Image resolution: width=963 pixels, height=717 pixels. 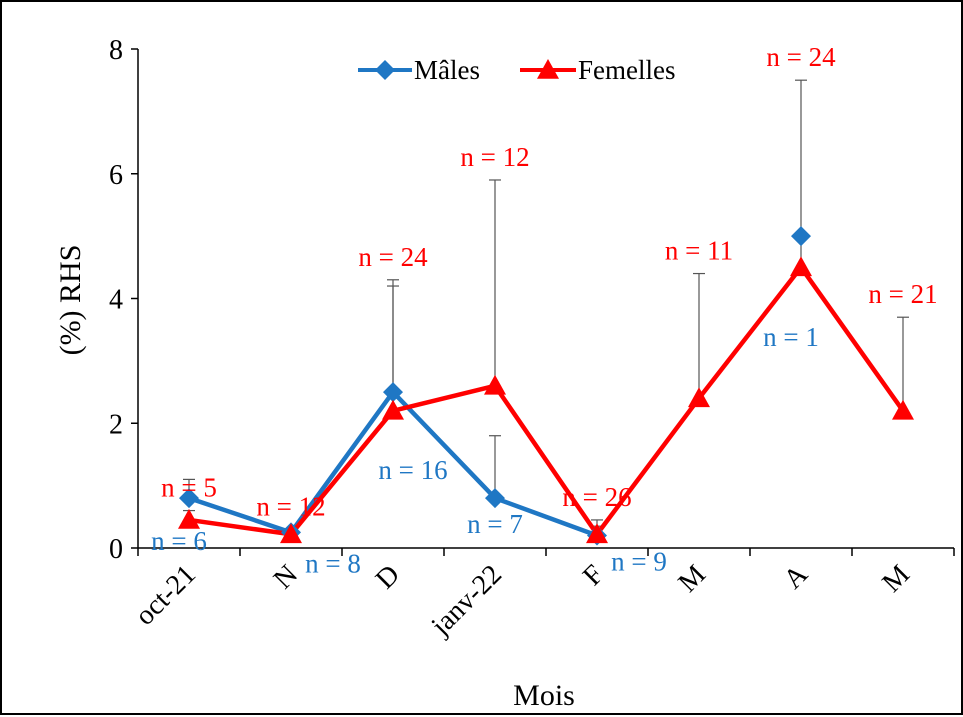 What do you see at coordinates (116, 175) in the screenshot?
I see `y-tick-label: 6` at bounding box center [116, 175].